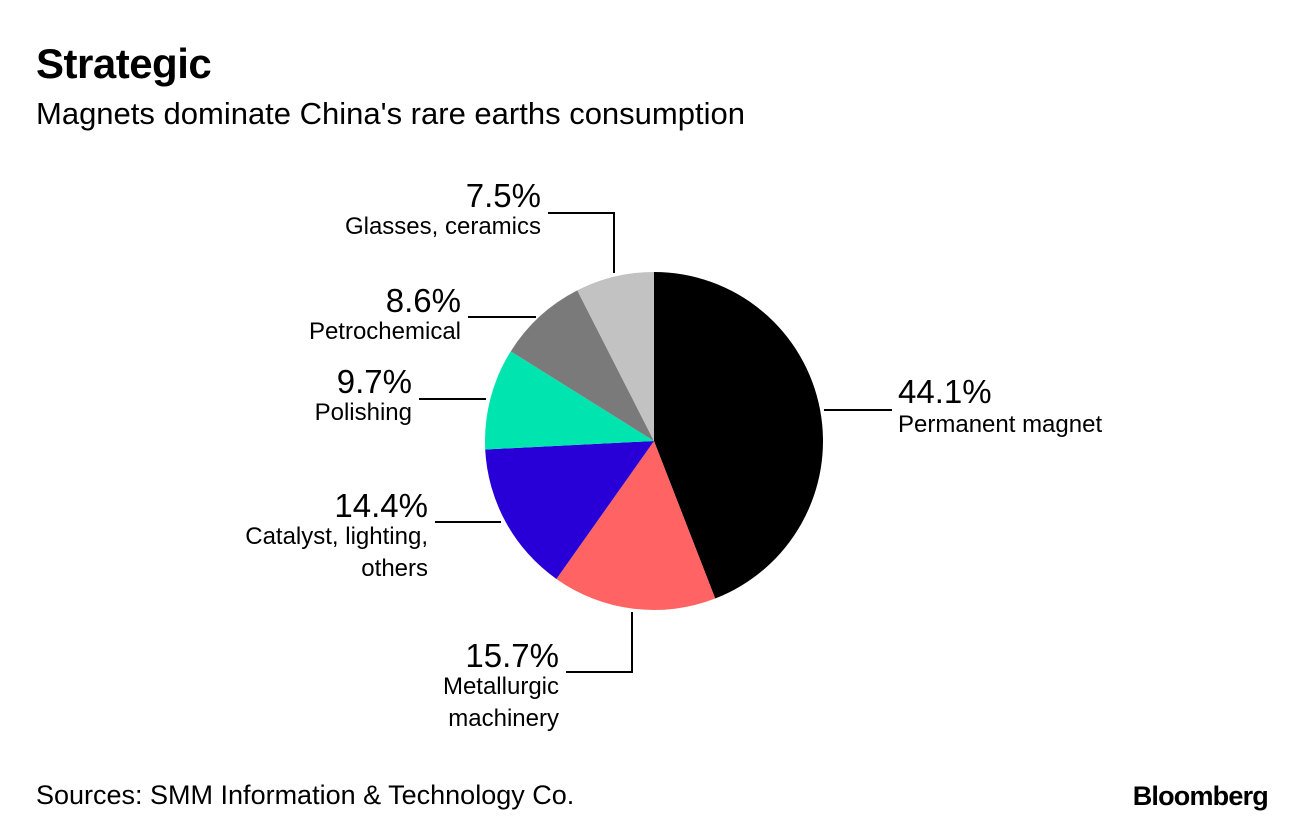 The width and height of the screenshot is (1296, 828). I want to click on slice-value-label: 44.1%, so click(945, 391).